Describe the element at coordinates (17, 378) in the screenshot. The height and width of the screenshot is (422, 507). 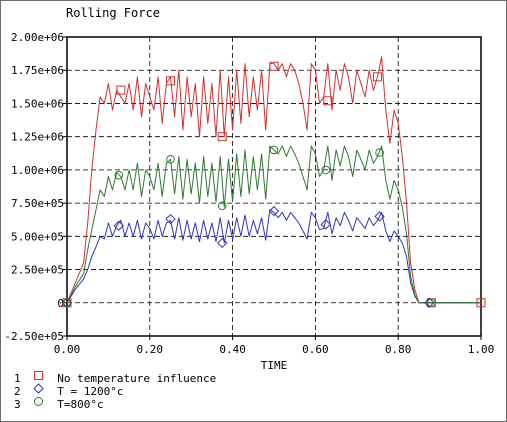
I see `legend-index: 1` at that location.